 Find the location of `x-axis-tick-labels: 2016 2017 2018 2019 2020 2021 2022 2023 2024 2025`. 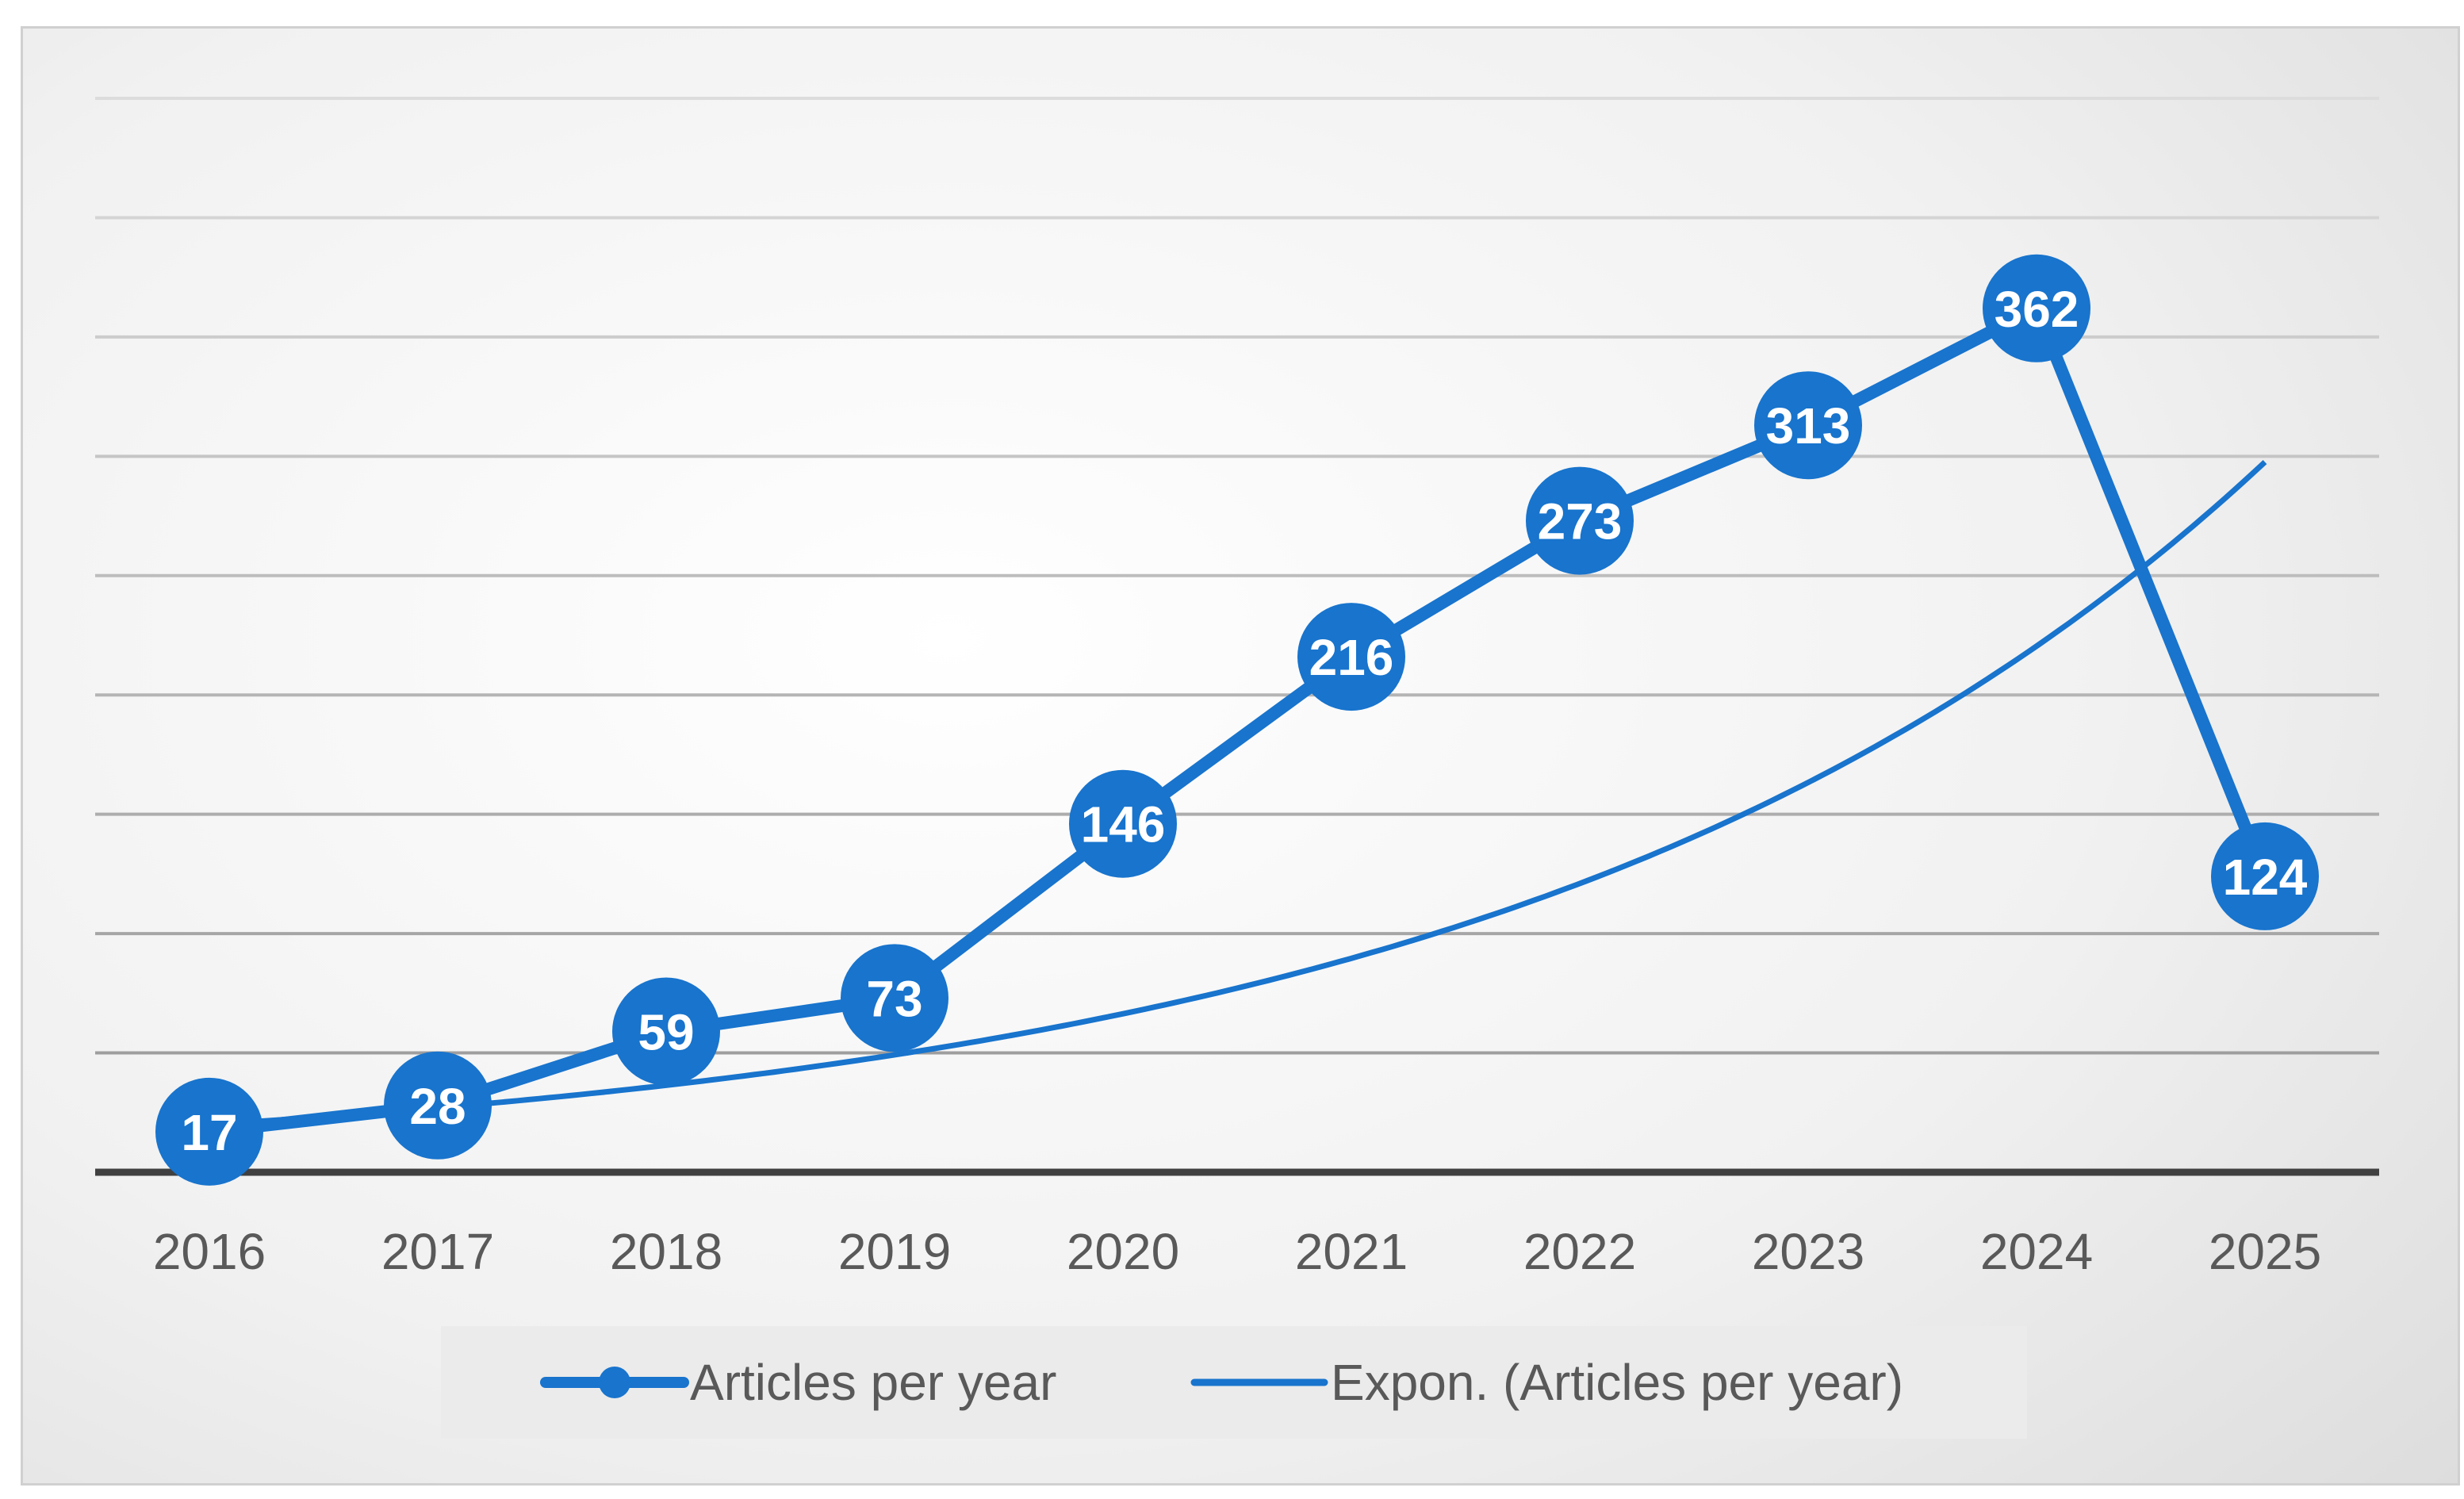

x-axis-tick-labels: 2016 2017 2018 2019 2020 2021 2022 2023 2024 2025 is located at coordinates (1237, 1251).